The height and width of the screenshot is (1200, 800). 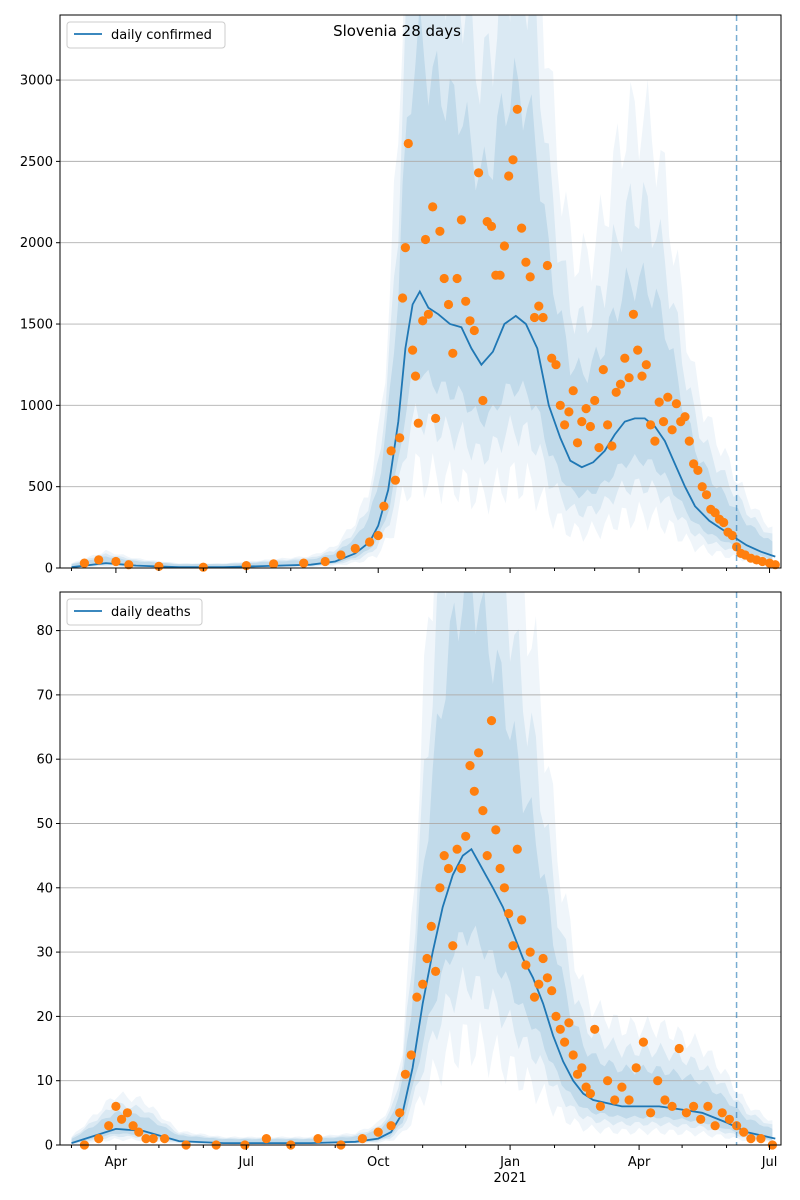 What do you see at coordinates (49, 569) in the screenshot?
I see `y-tick-label-0: 0` at bounding box center [49, 569].